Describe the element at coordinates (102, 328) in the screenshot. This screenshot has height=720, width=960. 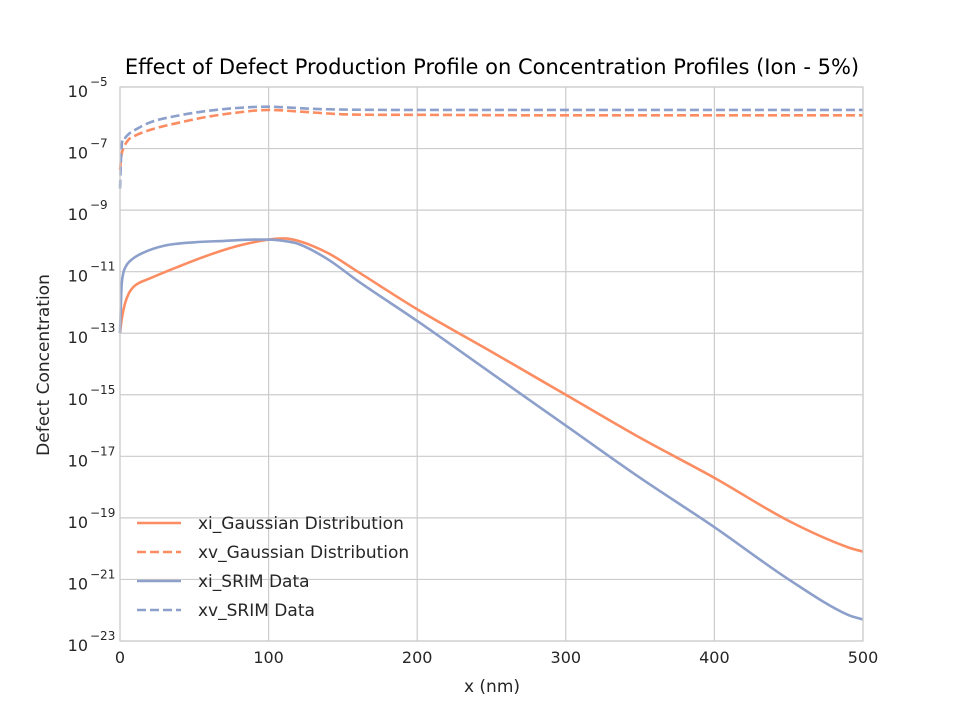
I see `y-tick-exponent: −13` at that location.